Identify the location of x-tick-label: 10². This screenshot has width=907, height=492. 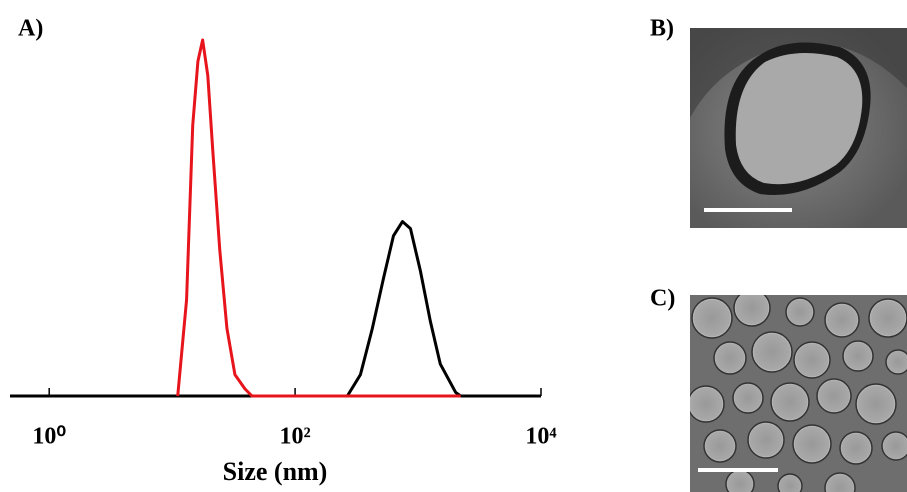
(294, 437).